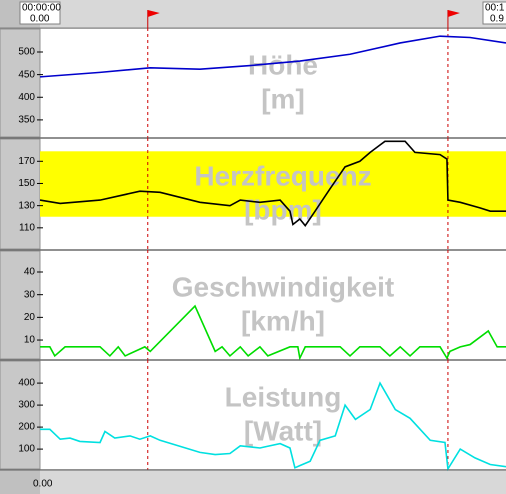 The width and height of the screenshot is (506, 494). Describe the element at coordinates (26, 205) in the screenshot. I see `y-tick-label: 130` at that location.